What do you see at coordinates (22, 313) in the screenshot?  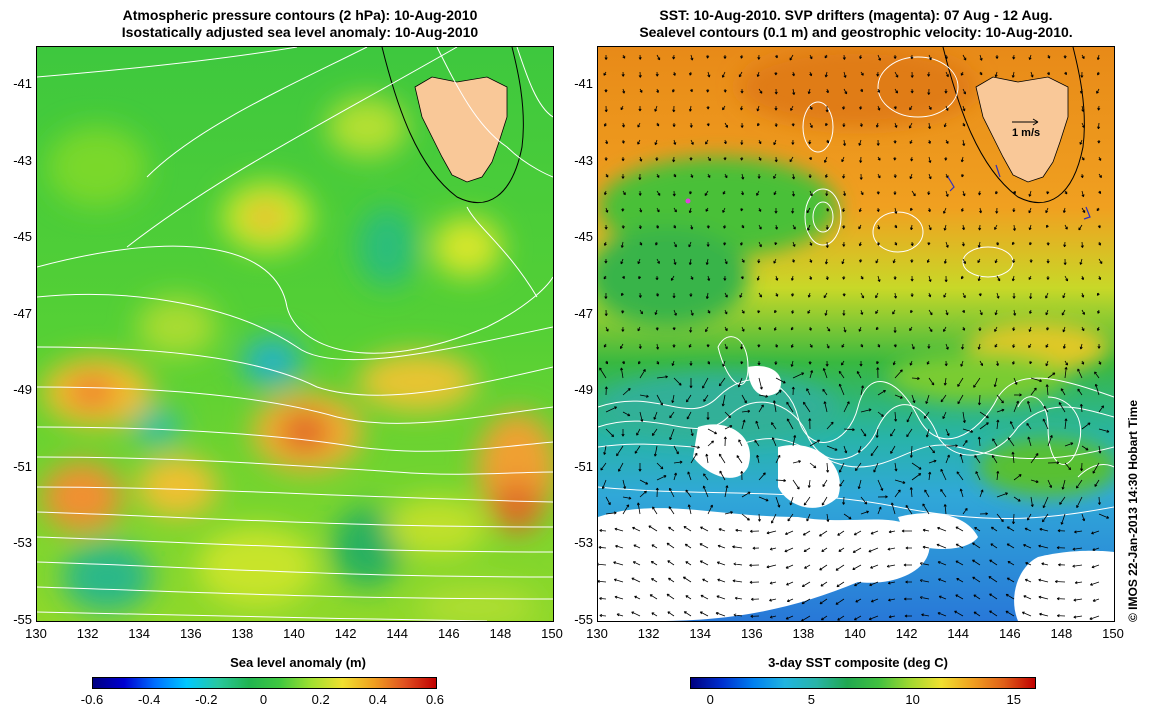 I see `lat-tick-label: -47` at bounding box center [22, 313].